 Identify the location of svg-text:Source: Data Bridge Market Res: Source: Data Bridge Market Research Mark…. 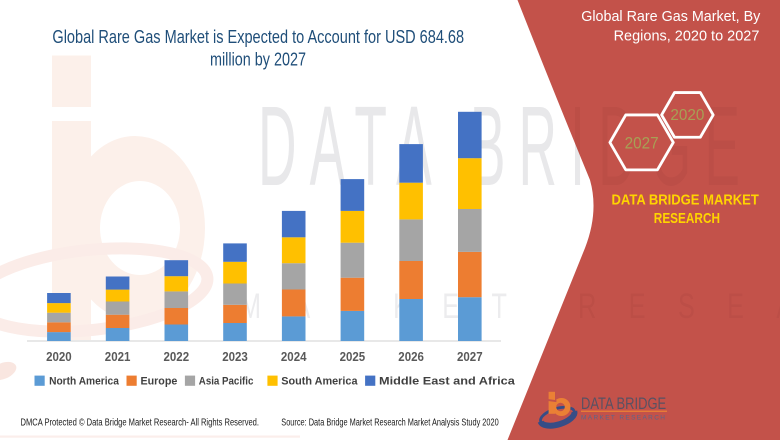
(390, 422).